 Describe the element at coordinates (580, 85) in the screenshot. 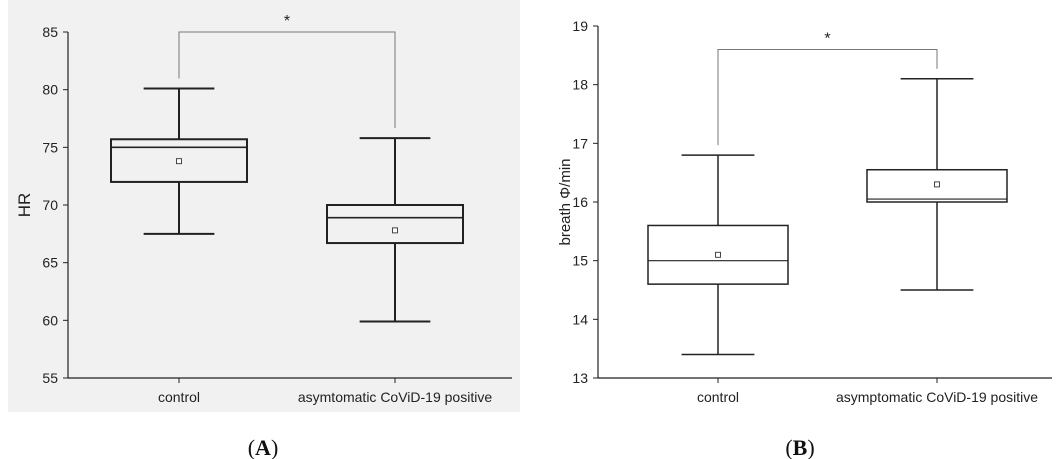

I see `y-tick-label: 18` at that location.